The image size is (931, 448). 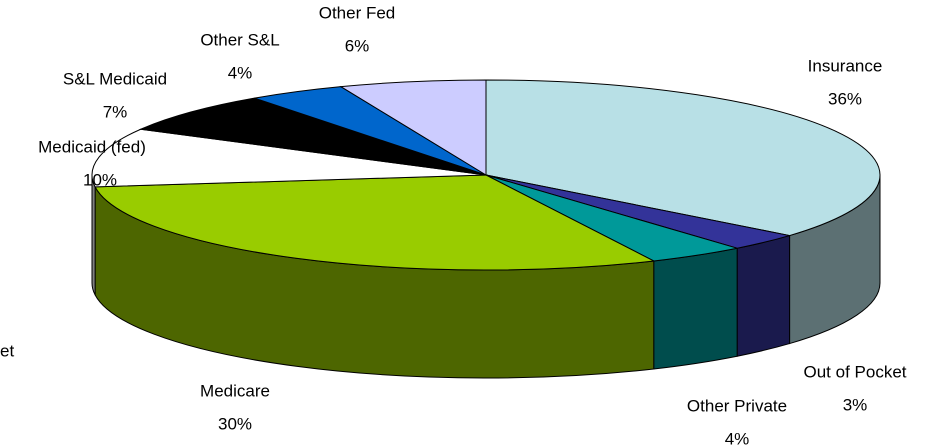 What do you see at coordinates (357, 12) in the screenshot?
I see `slice-label: Other Fed` at bounding box center [357, 12].